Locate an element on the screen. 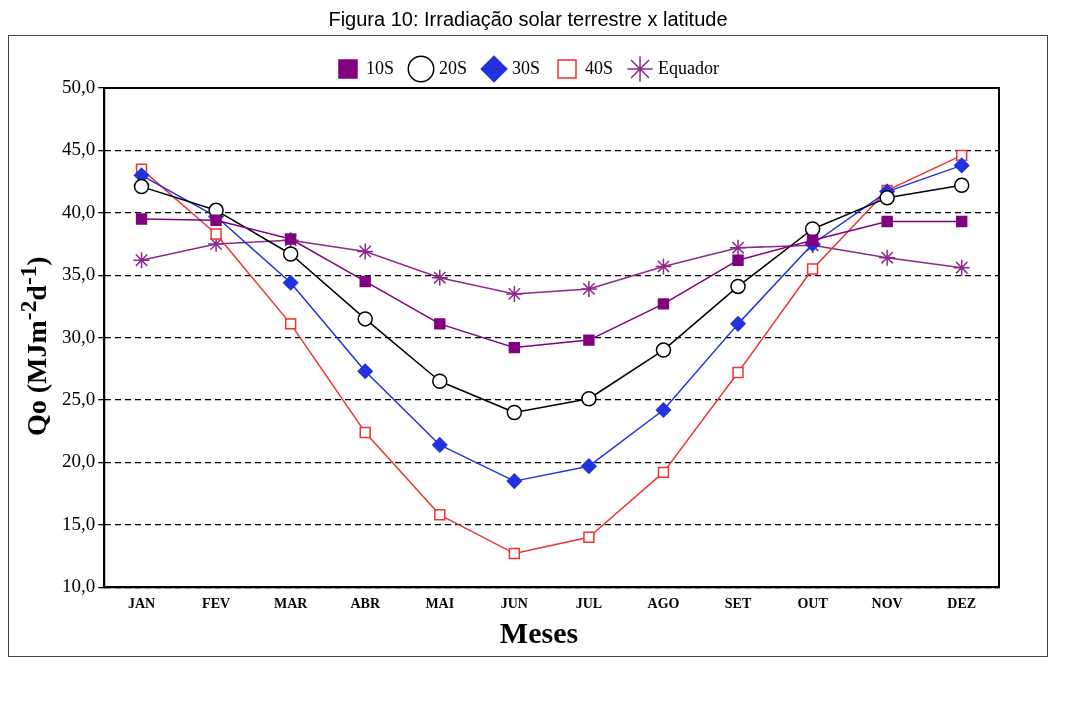  legend-label: Equador is located at coordinates (689, 67).